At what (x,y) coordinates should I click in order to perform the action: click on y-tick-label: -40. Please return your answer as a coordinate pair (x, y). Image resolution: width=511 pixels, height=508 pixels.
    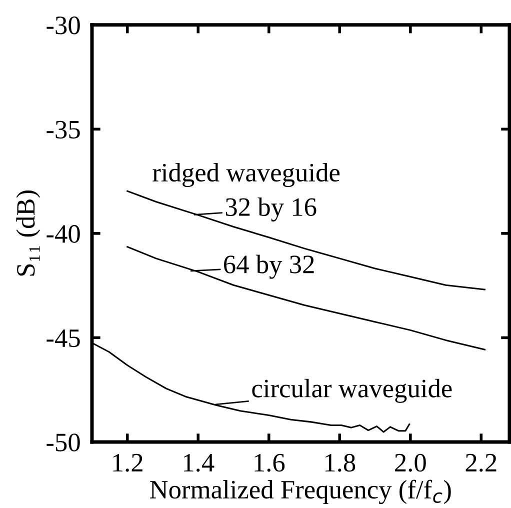
    Looking at the image, I should click on (63, 234).